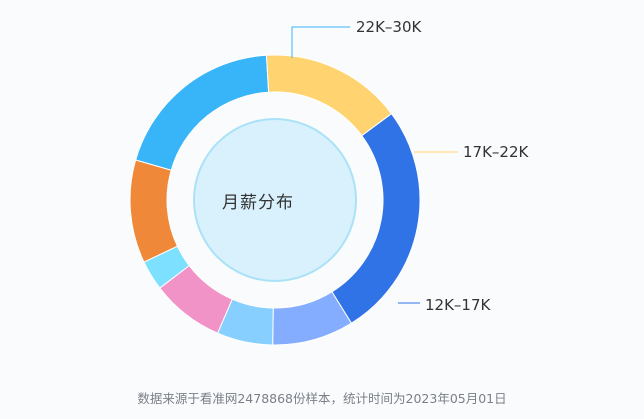  I want to click on source-note: 数据来源于看准网2478868份样本，统计时间为2023年05月01日, so click(322, 398).